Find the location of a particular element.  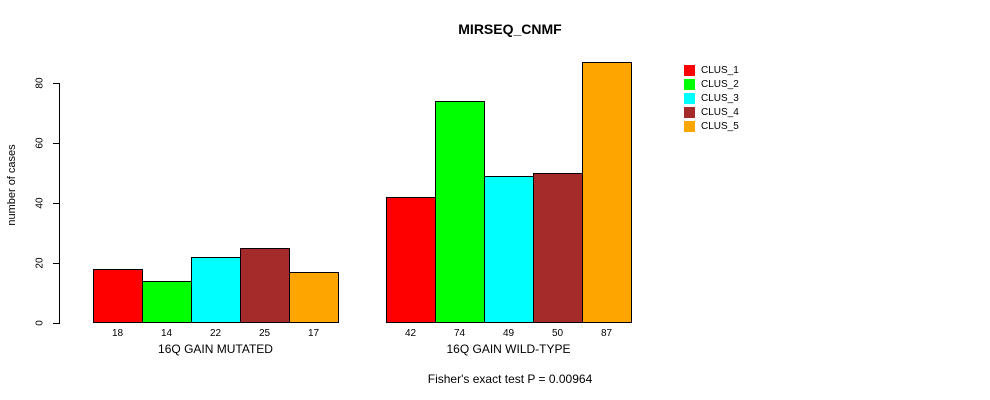

y-tick-label: 40 is located at coordinates (40, 203).